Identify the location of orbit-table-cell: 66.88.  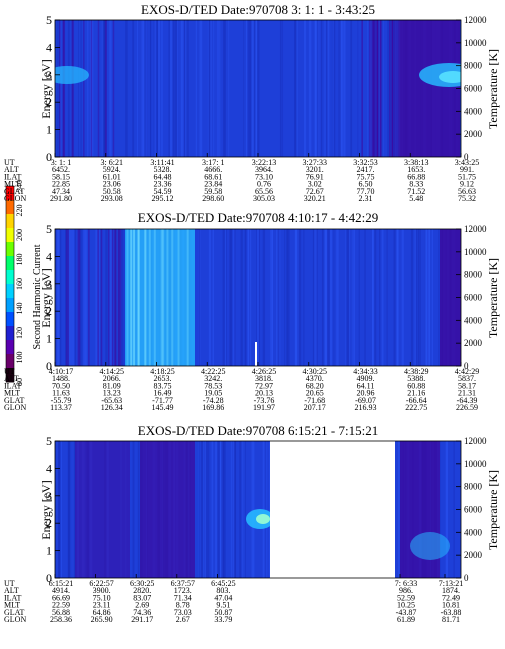
(416, 176).